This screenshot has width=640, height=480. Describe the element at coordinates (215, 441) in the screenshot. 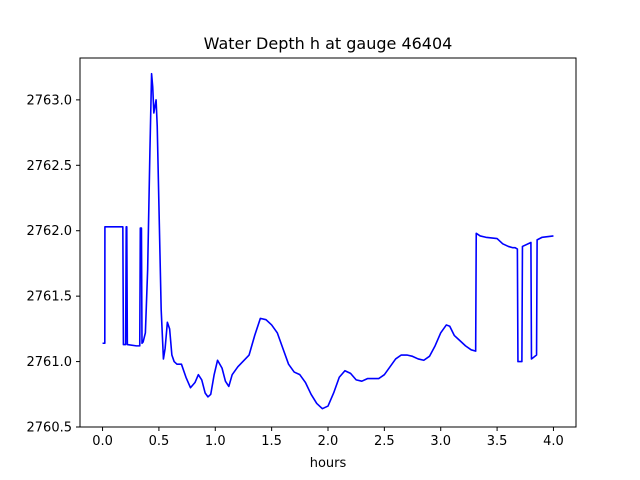

I see `x-tick-label: 1.0` at that location.